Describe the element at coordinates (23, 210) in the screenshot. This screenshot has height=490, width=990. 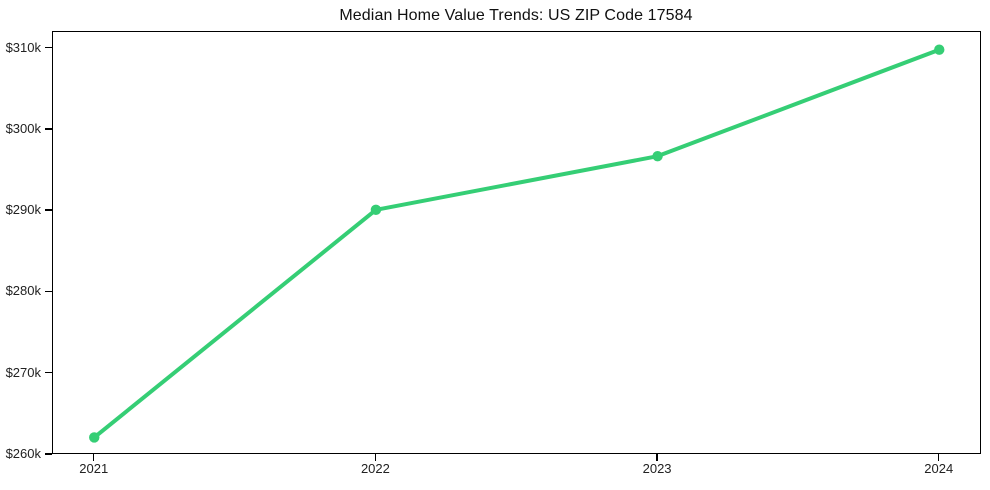
I see `y-tick-label: $290k` at that location.